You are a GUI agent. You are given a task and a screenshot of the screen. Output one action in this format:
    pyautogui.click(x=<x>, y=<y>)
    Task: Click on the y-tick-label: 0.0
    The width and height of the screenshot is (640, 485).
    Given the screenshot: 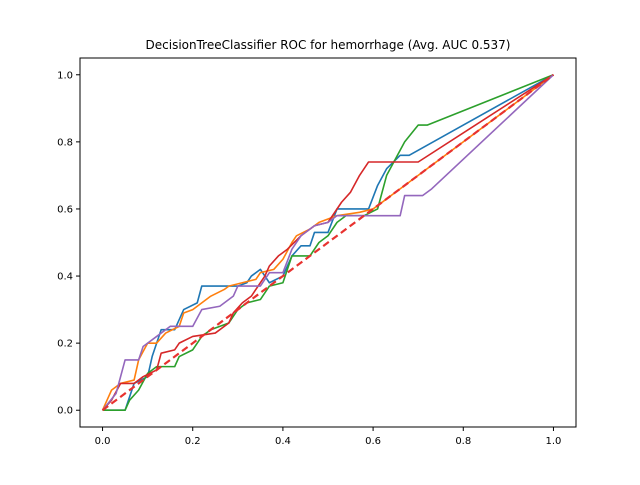 What is the action you would take?
    pyautogui.click(x=65, y=411)
    